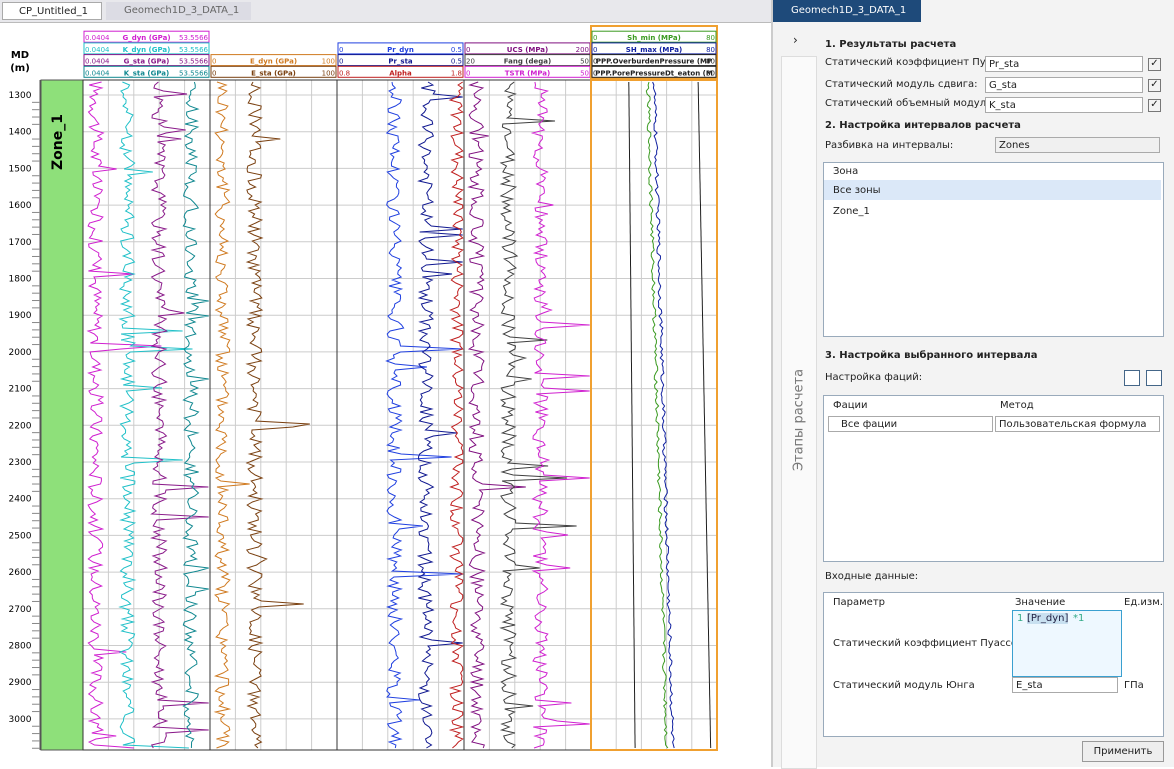 The width and height of the screenshot is (1174, 769). What do you see at coordinates (1020, 618) in the screenshot?
I see `line-number: 1` at bounding box center [1020, 618].